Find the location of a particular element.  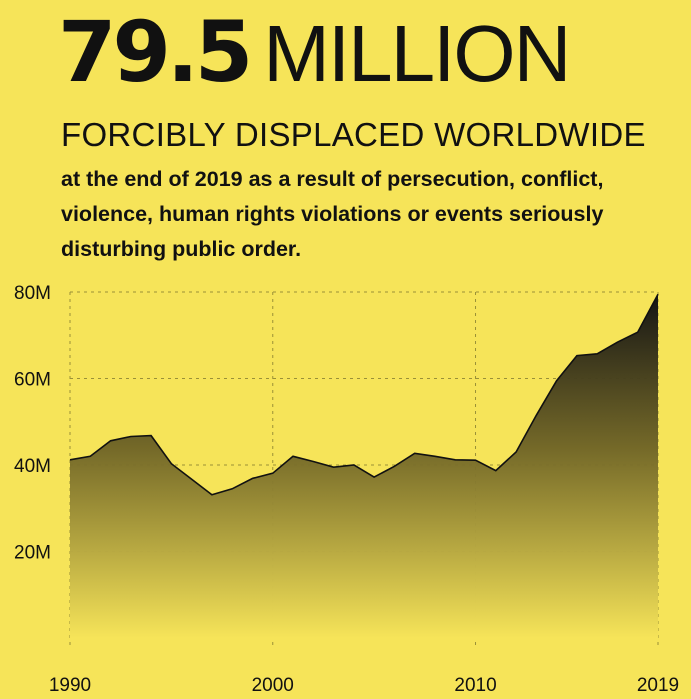

headline-unit: MILLION is located at coordinates (417, 53).